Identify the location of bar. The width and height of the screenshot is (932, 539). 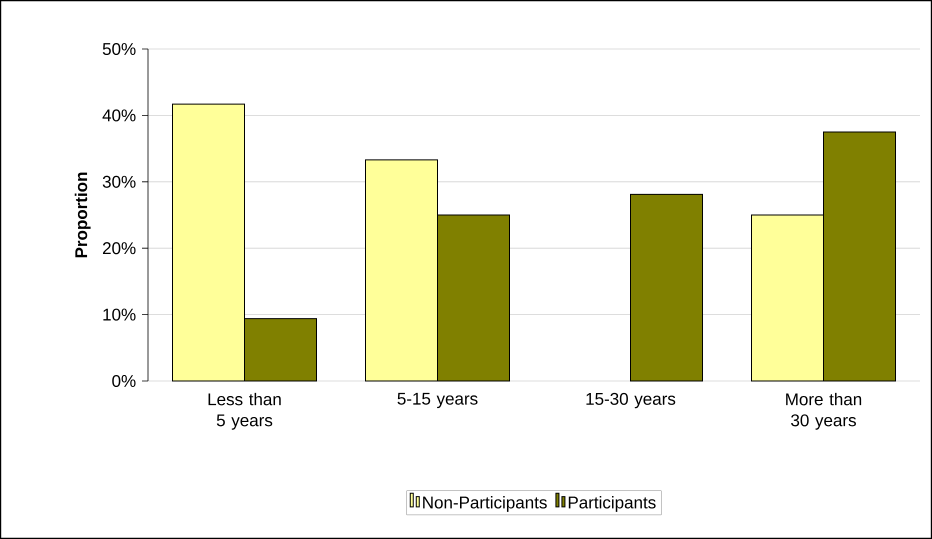
(667, 288).